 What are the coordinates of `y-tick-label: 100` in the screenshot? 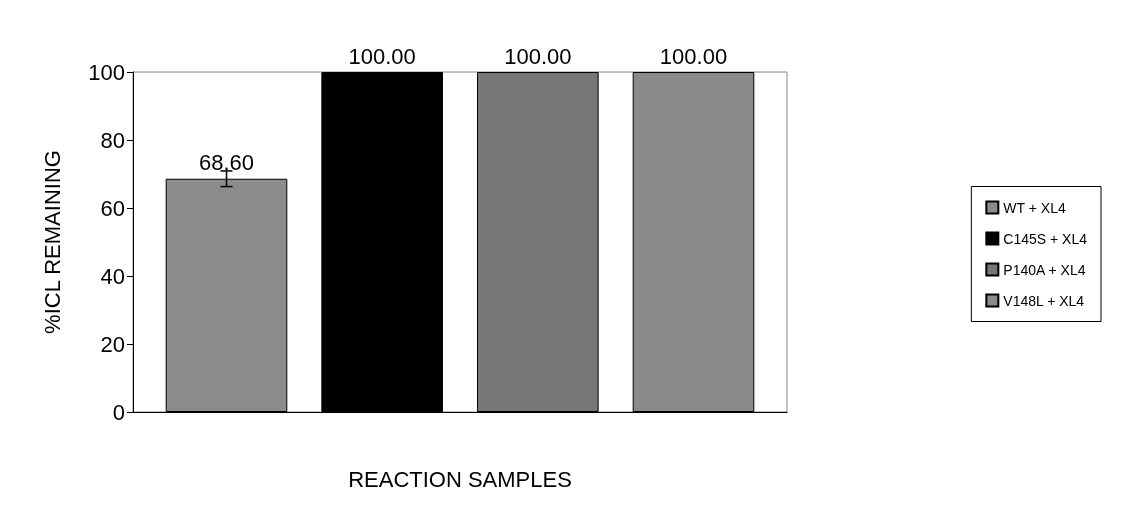 It's located at (106, 72).